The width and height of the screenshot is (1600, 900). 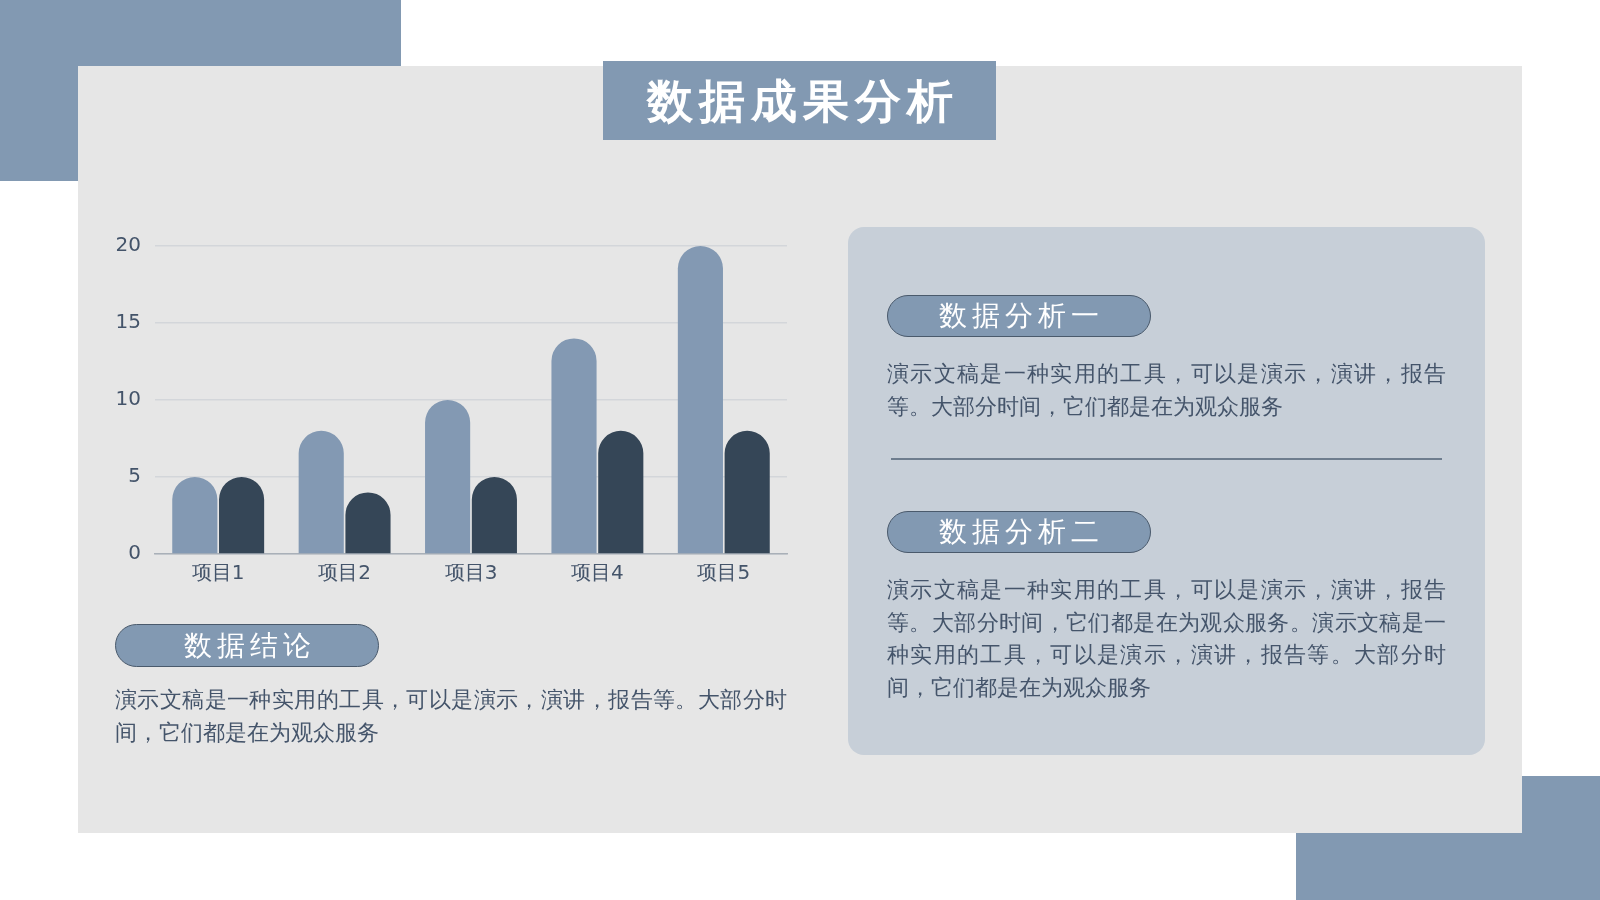 I want to click on text: 数据分析二, so click(x=1021, y=531).